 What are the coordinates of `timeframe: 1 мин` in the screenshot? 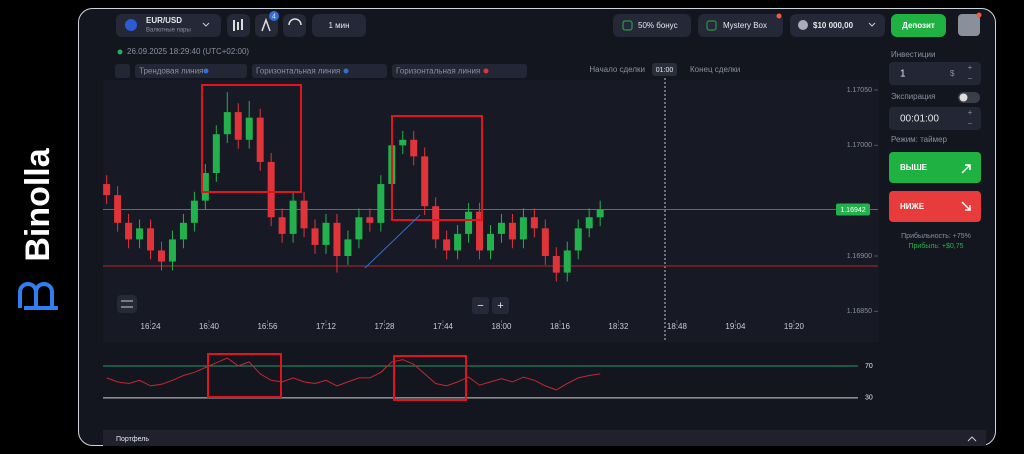 It's located at (338, 25).